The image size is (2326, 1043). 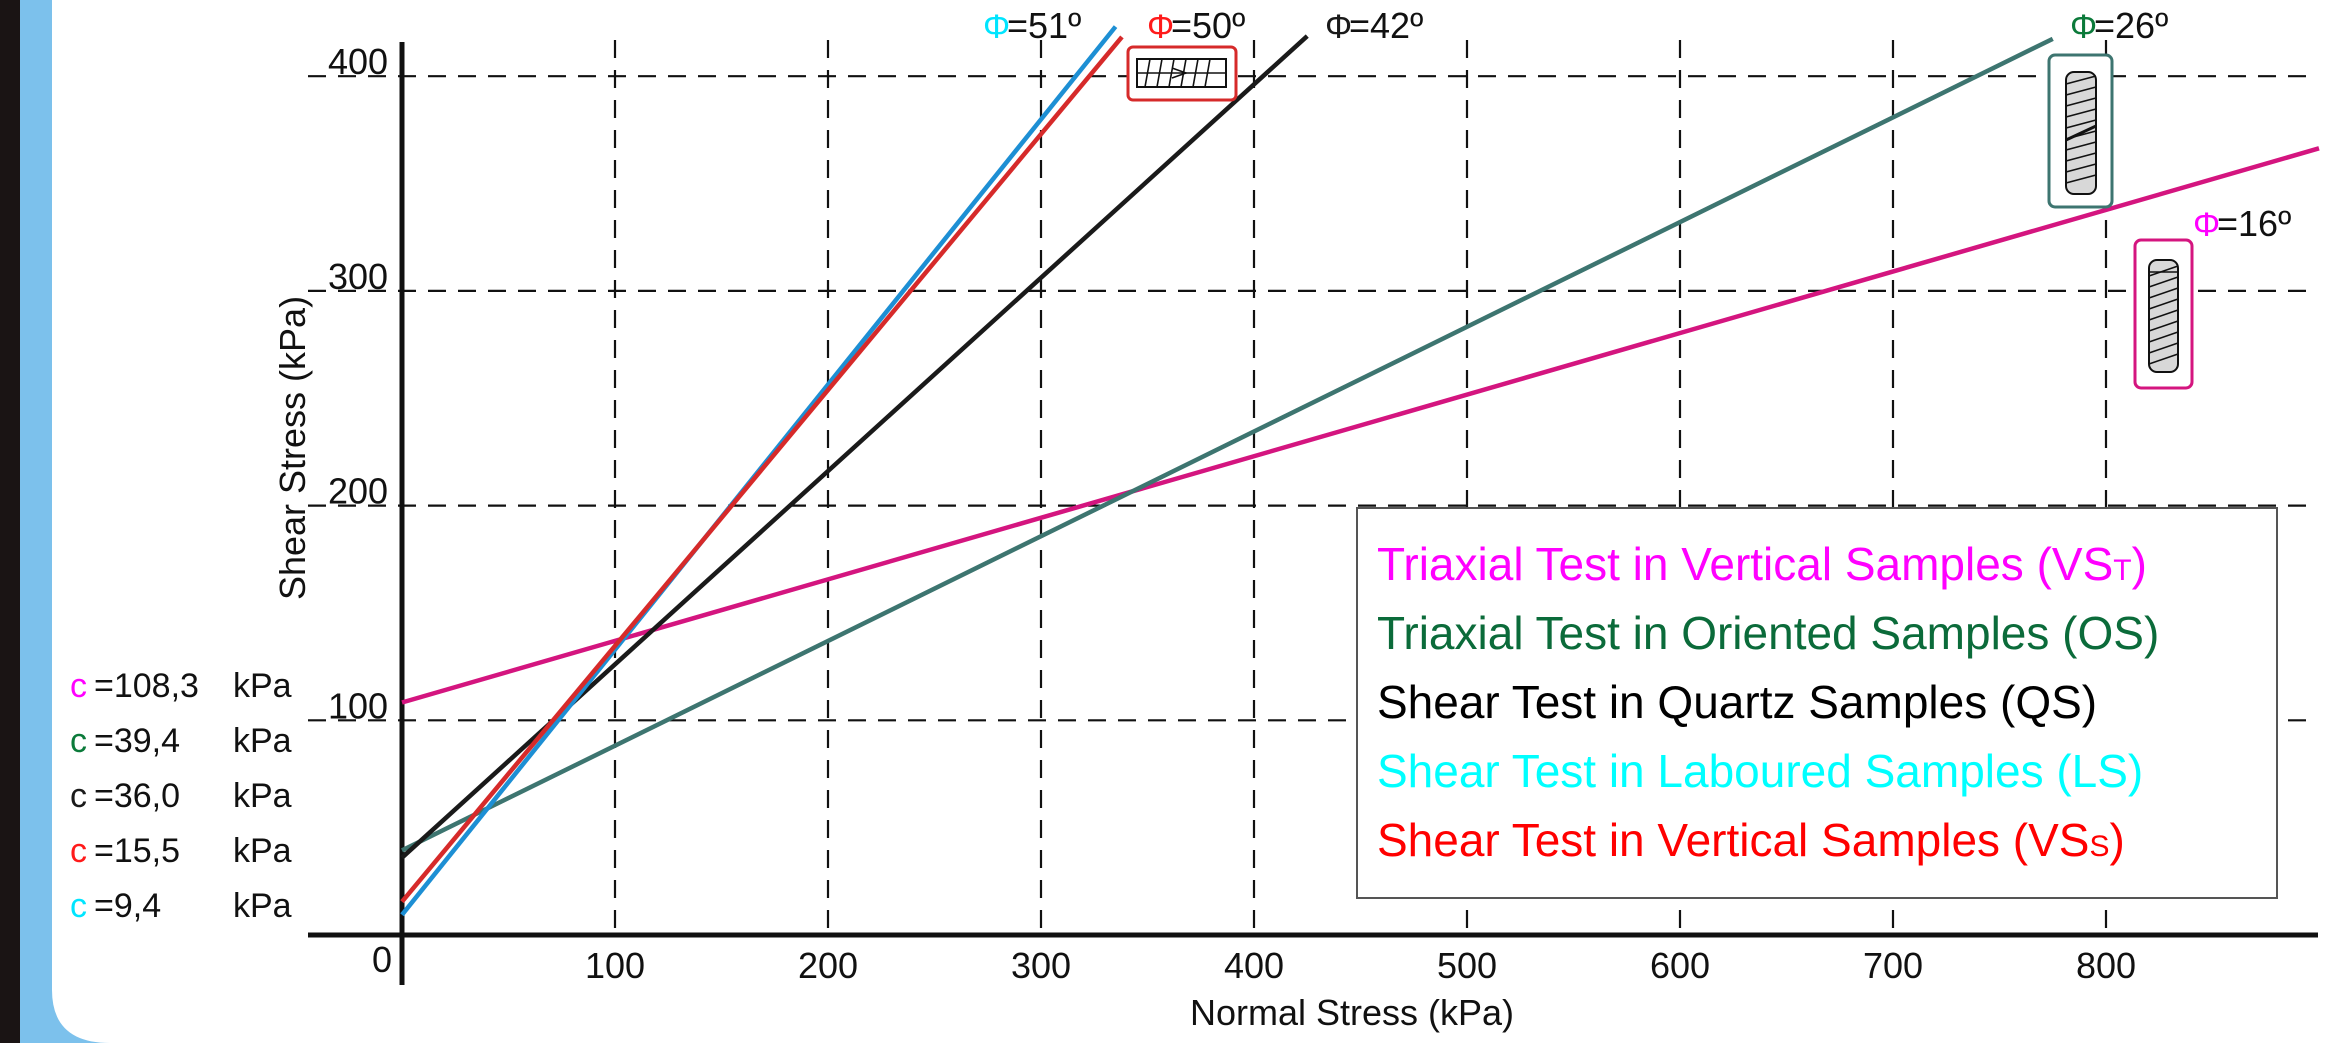 What do you see at coordinates (358, 705) in the screenshot?
I see `y-tick-label-100: 100` at bounding box center [358, 705].